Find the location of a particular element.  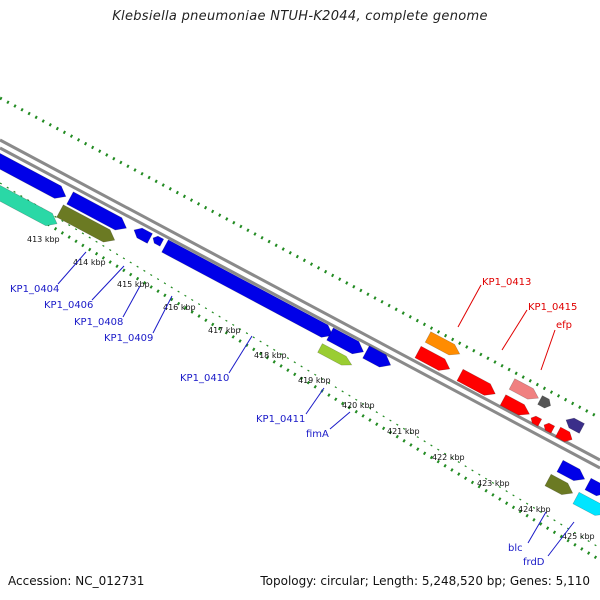

cds-fima-green-shape is located at coordinates (335, 354).